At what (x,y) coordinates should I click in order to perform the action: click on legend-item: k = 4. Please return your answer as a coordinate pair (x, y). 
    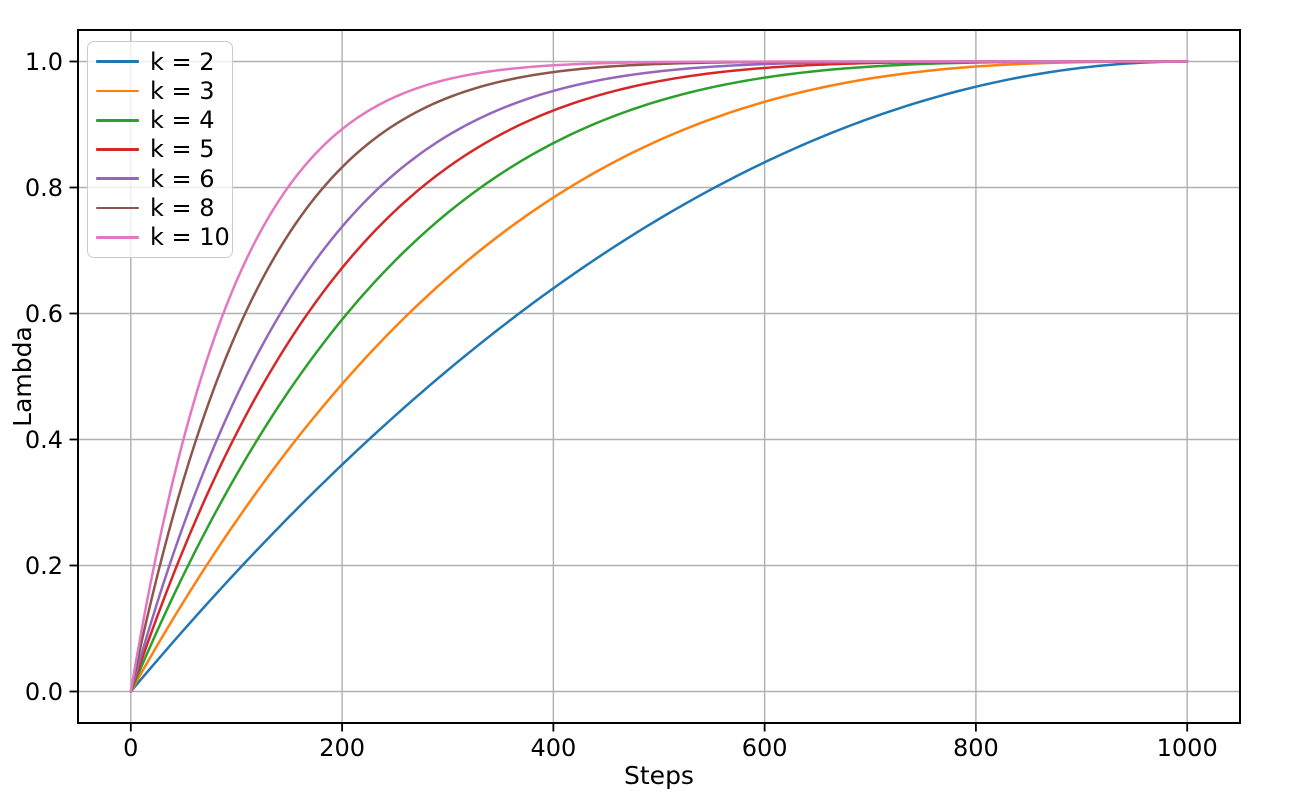
    Looking at the image, I should click on (160, 120).